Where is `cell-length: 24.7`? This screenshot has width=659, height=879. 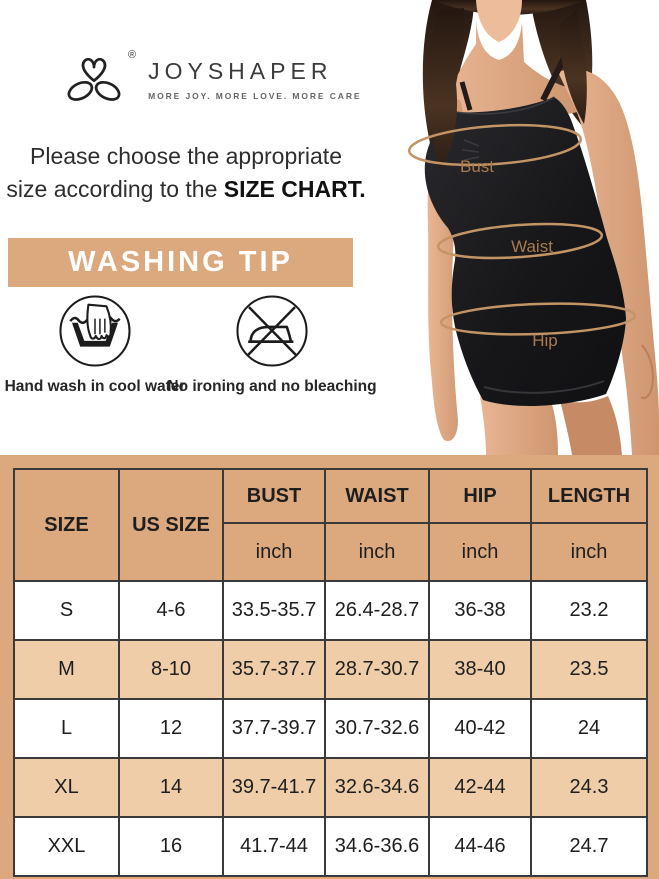
cell-length: 24.7 is located at coordinates (589, 846).